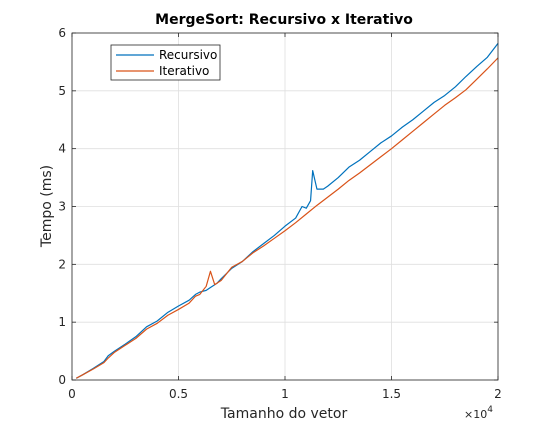 This screenshot has width=550, height=427. What do you see at coordinates (184, 71) in the screenshot?
I see `legend-label-iterativo: Iterativo` at bounding box center [184, 71].